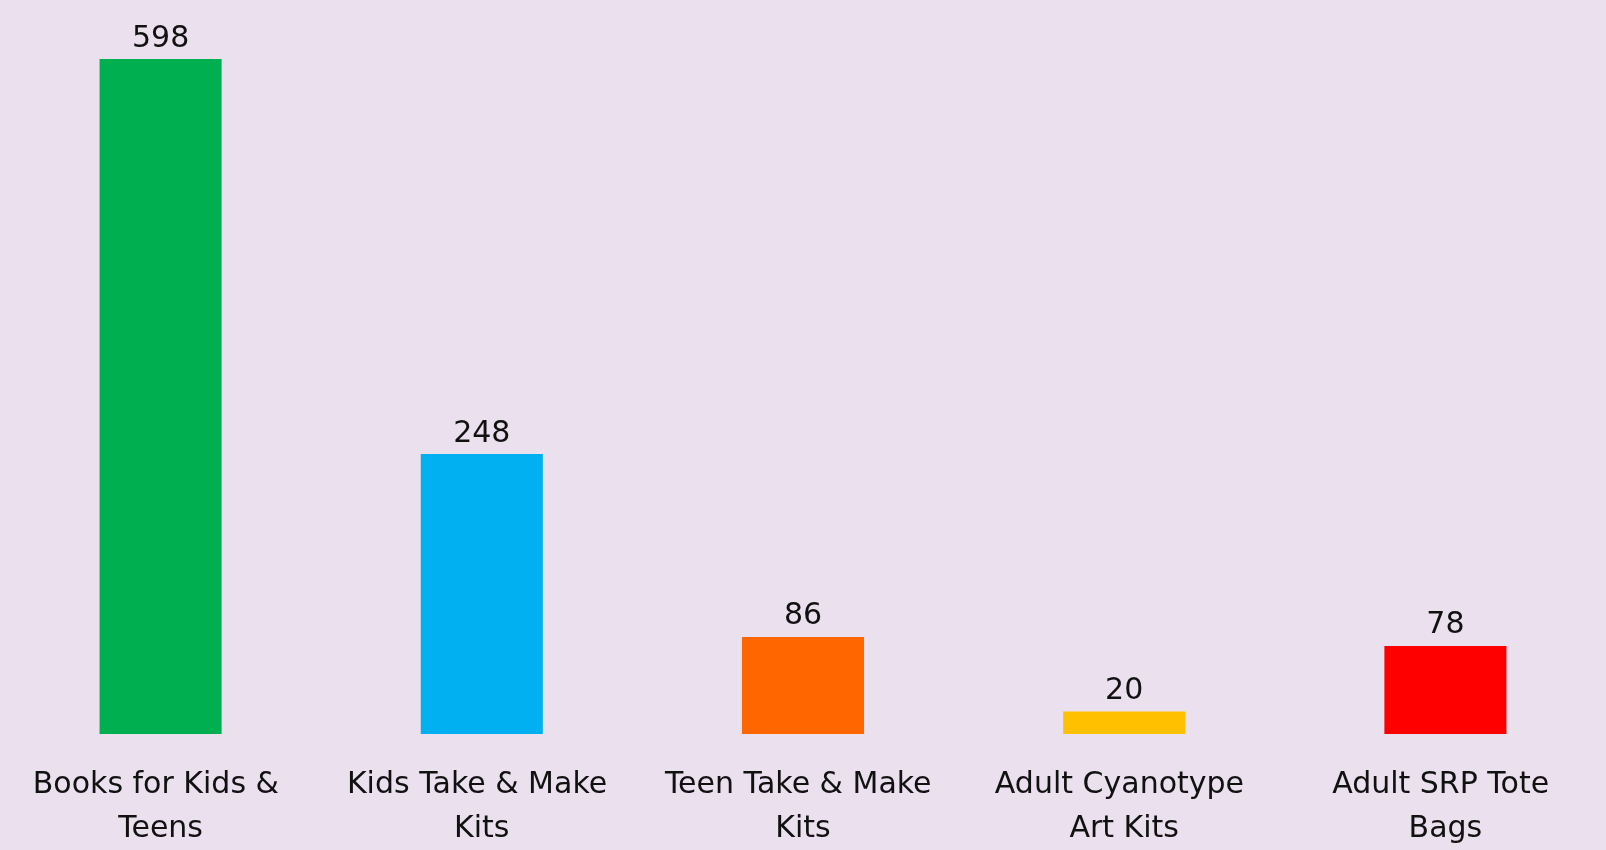 This screenshot has height=850, width=1606. What do you see at coordinates (482, 431) in the screenshot?
I see `data-label: 248` at bounding box center [482, 431].